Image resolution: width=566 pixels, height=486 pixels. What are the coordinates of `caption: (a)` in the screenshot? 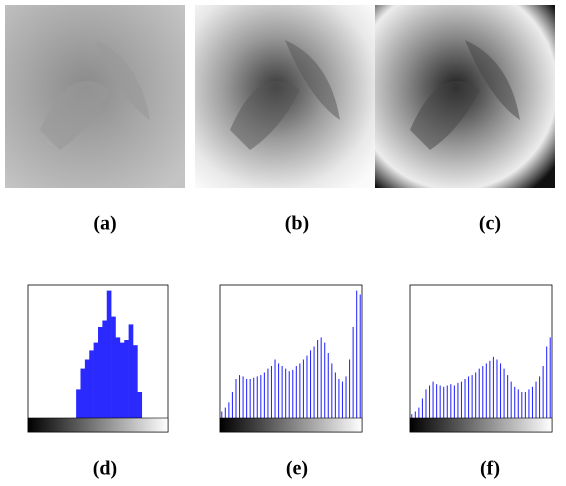 It's located at (104, 224).